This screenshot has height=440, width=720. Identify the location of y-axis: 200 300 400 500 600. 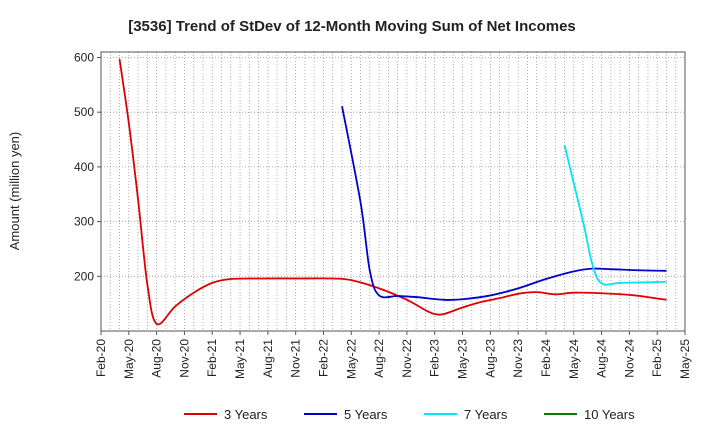
(87, 166).